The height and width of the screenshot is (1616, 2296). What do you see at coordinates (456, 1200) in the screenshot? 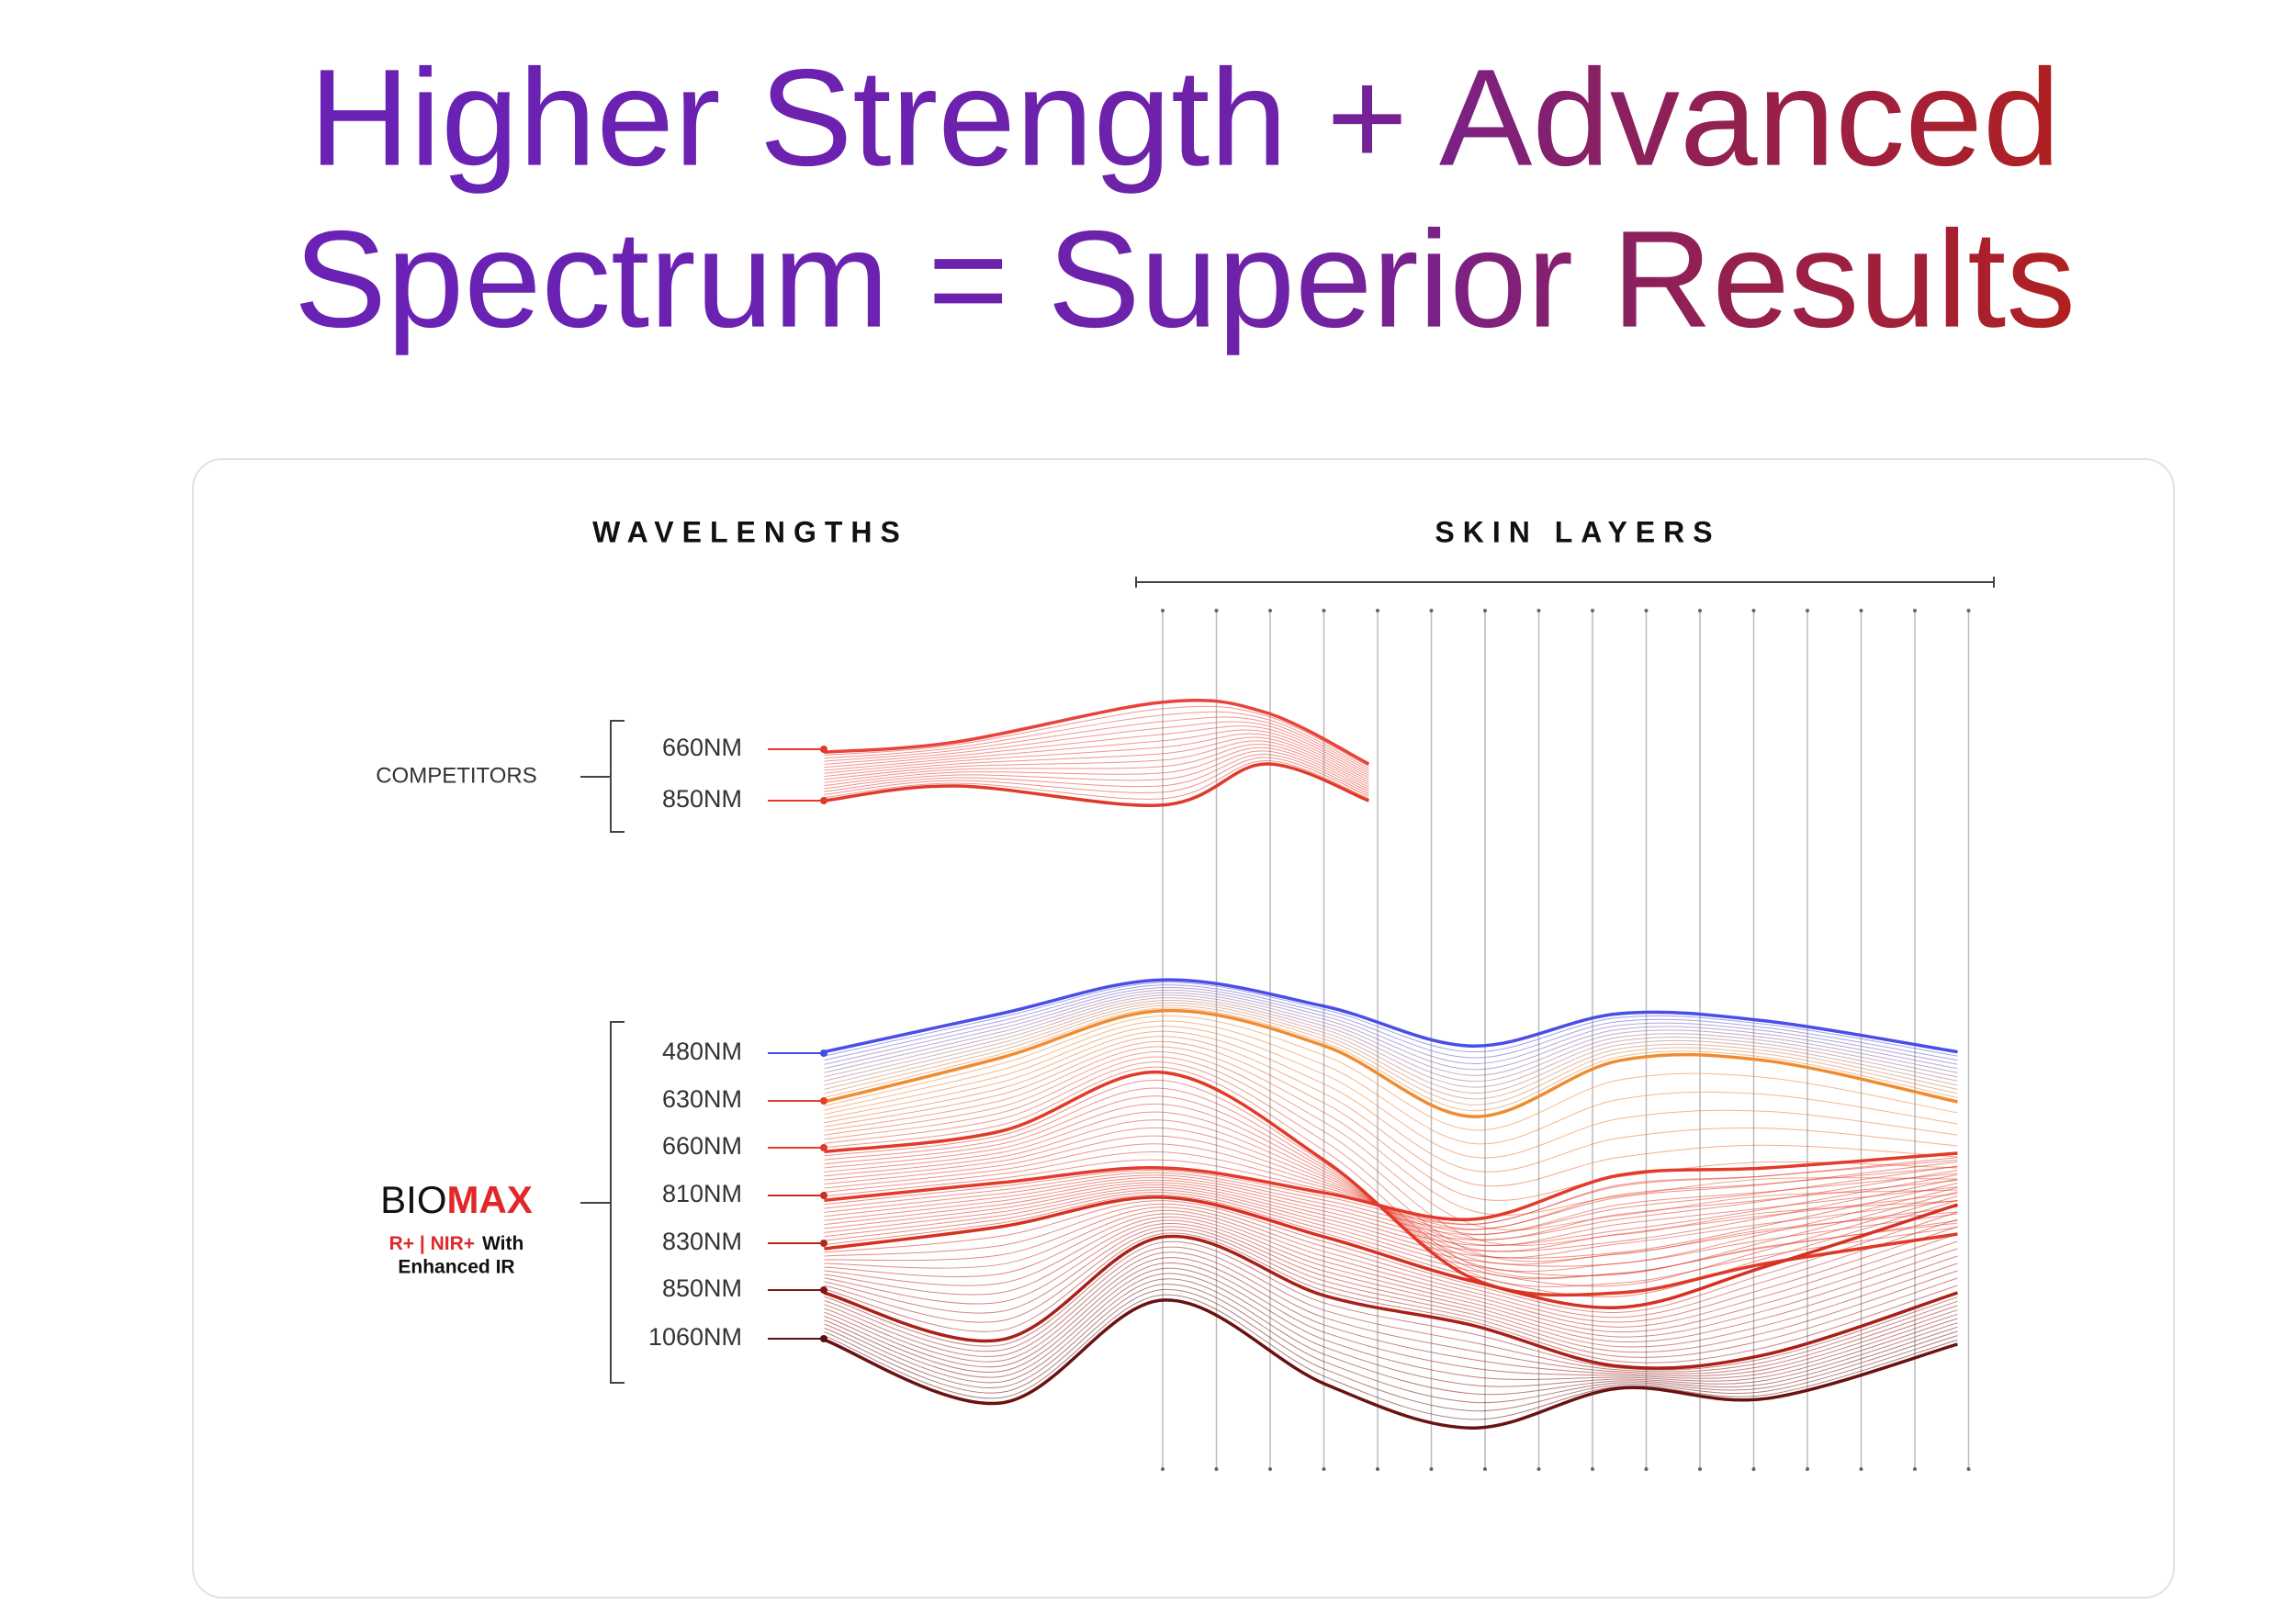
I see `brand: BIOMAX` at bounding box center [456, 1200].